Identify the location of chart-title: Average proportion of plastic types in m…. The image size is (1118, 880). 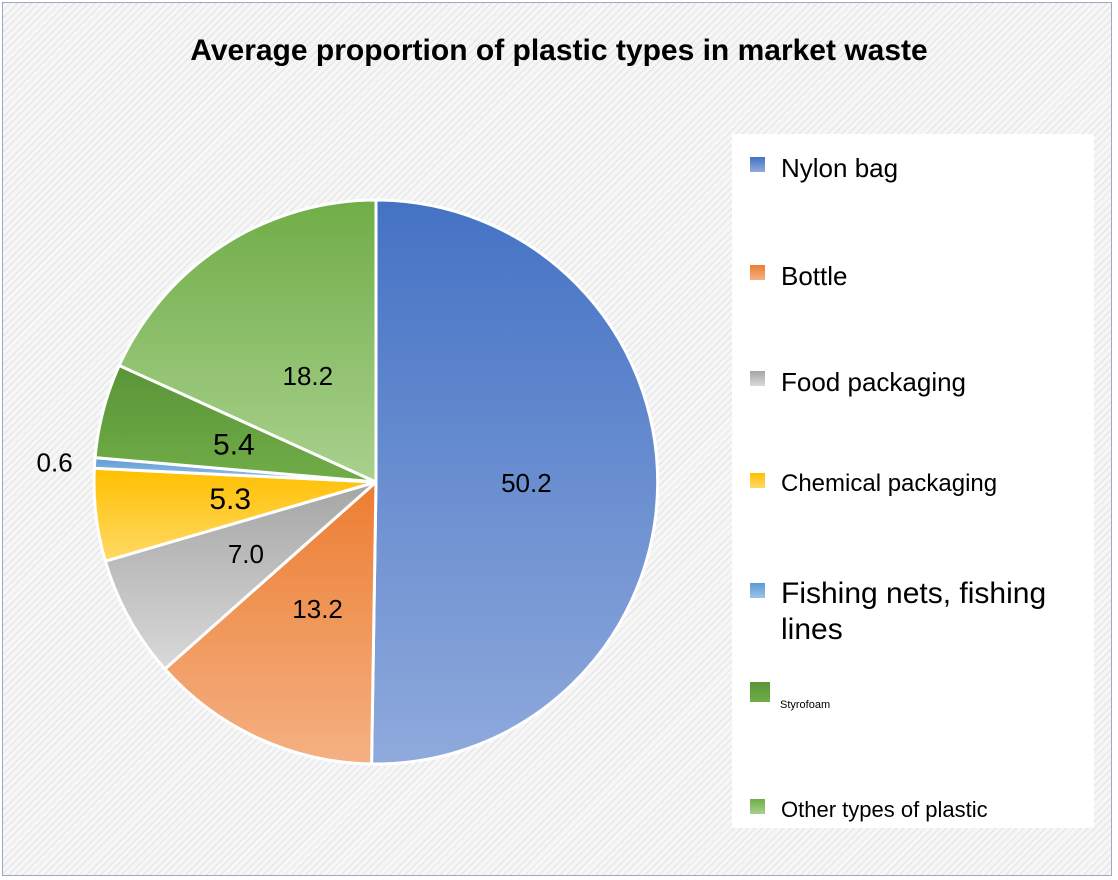
(559, 50).